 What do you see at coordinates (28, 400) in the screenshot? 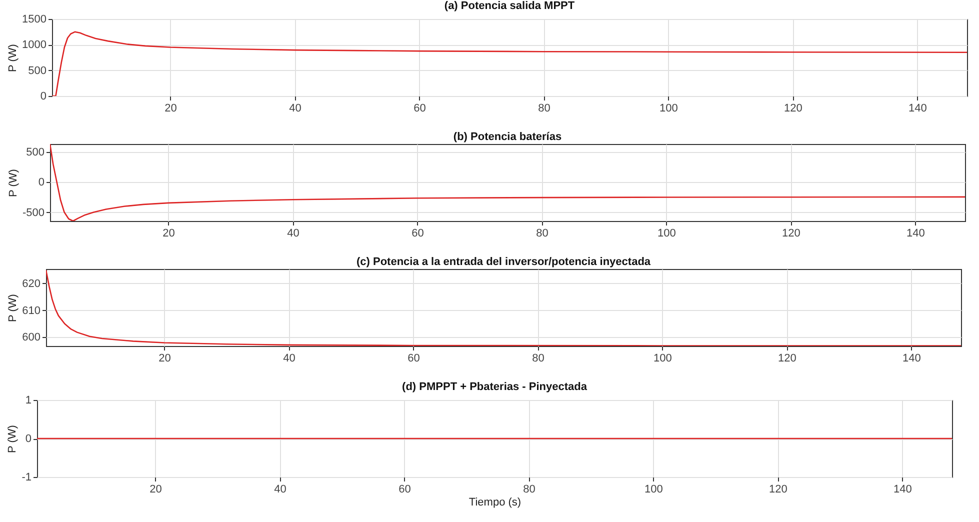
I see `y-tick-label: 1` at bounding box center [28, 400].